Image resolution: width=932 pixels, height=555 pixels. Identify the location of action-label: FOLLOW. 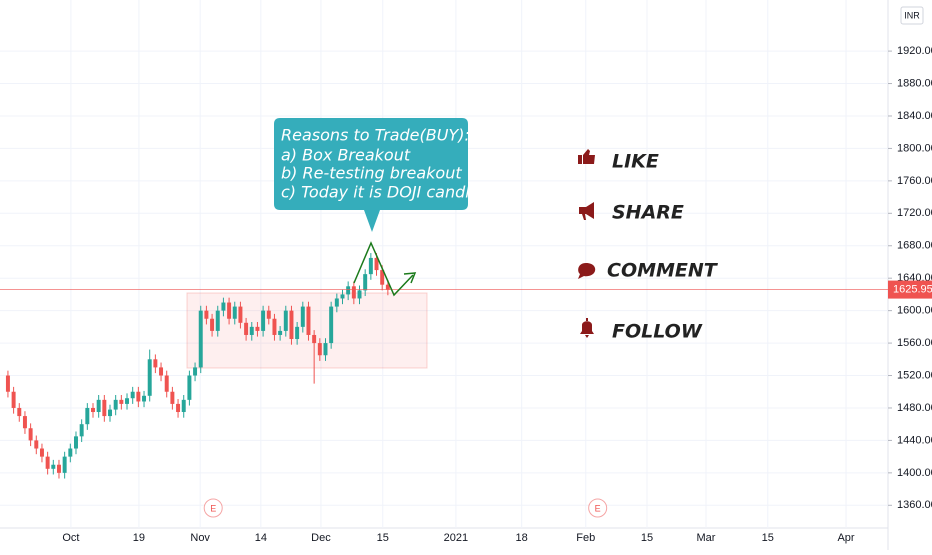
(657, 332).